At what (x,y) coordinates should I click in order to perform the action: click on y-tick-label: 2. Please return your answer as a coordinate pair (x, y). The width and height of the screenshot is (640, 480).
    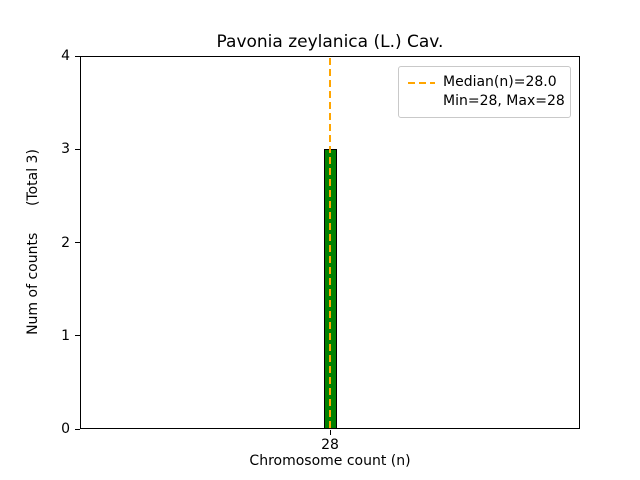
    Looking at the image, I should click on (65, 242).